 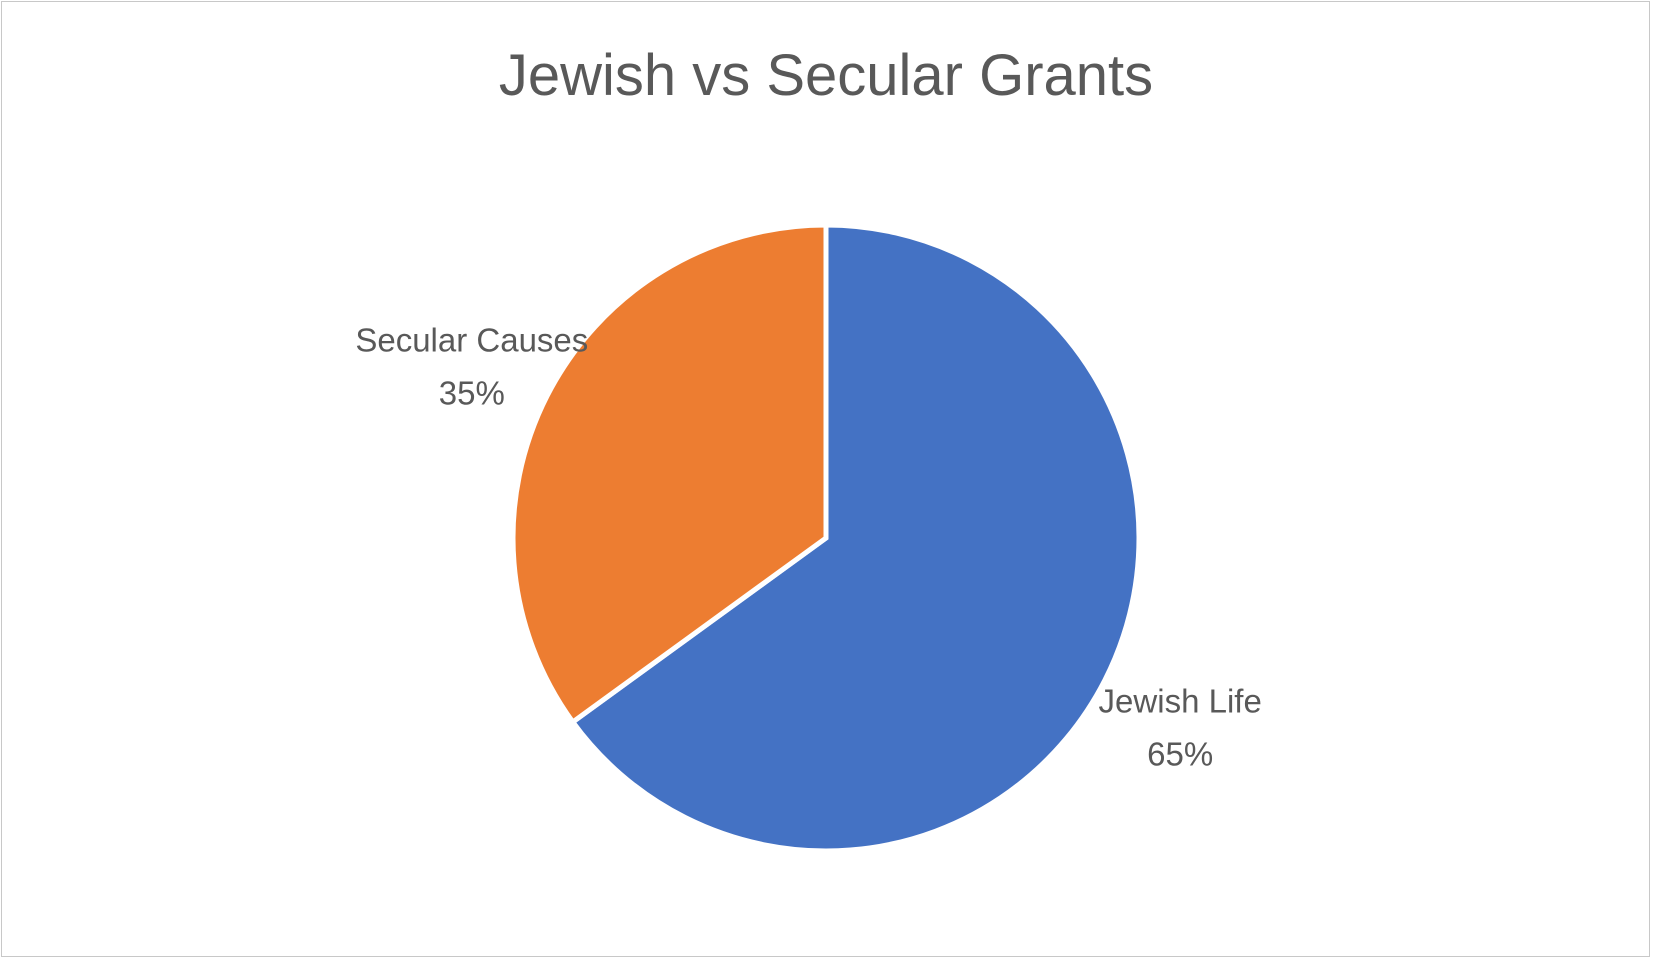 I want to click on chart-title: Jewish vs Secular Grants, so click(x=826, y=75).